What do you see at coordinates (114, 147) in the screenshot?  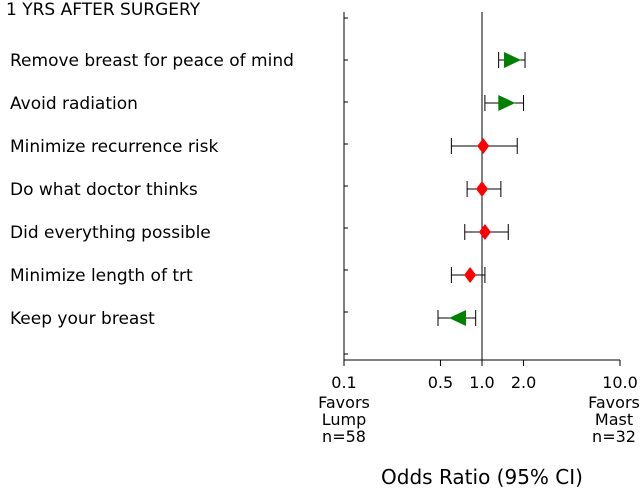 I see `category-label: Minimize recurrence risk` at bounding box center [114, 147].